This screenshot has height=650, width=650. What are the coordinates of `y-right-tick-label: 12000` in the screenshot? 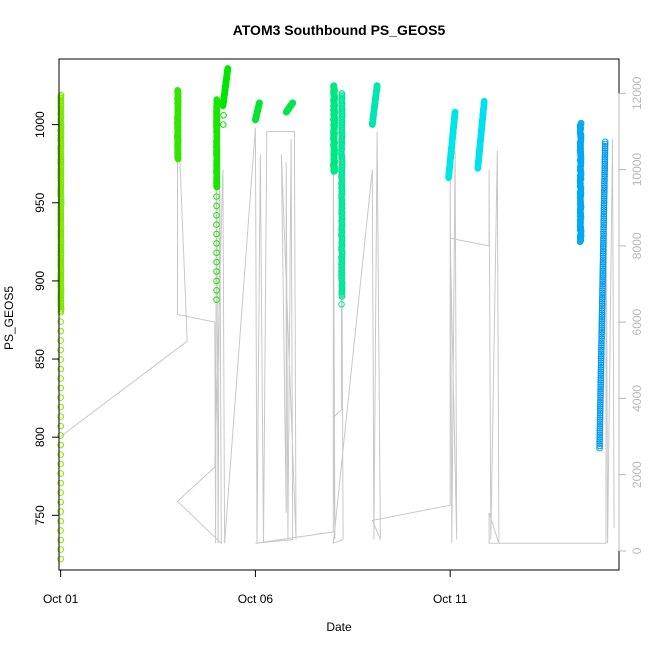 It's located at (637, 93).